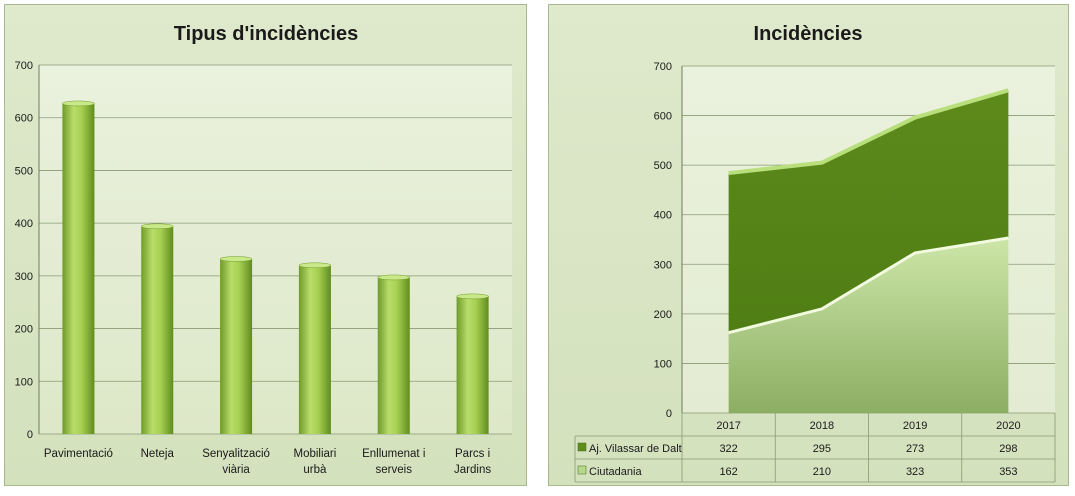 The width and height of the screenshot is (1075, 496). I want to click on x-tick-label: urbà, so click(315, 470).